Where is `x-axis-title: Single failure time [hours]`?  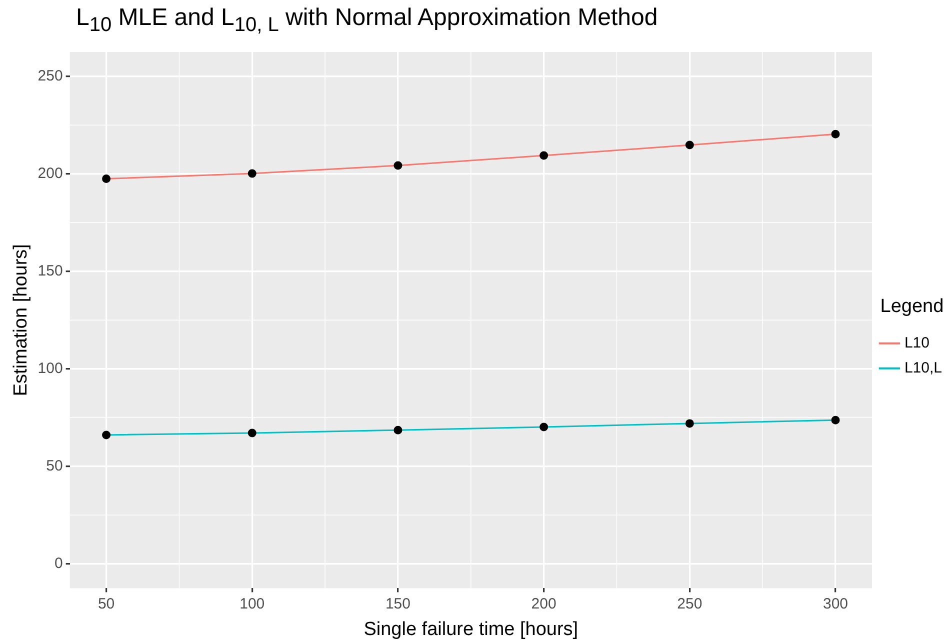 x-axis-title: Single failure time [hours] is located at coordinates (471, 629).